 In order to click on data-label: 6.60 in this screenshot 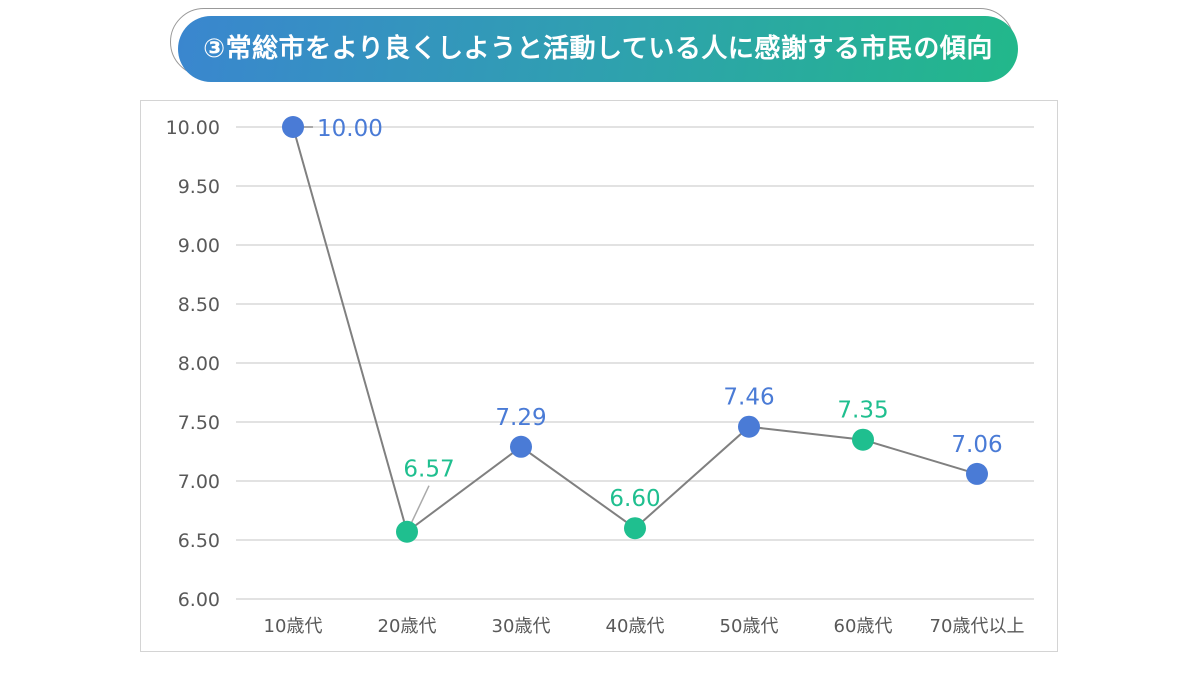, I will do `click(634, 499)`.